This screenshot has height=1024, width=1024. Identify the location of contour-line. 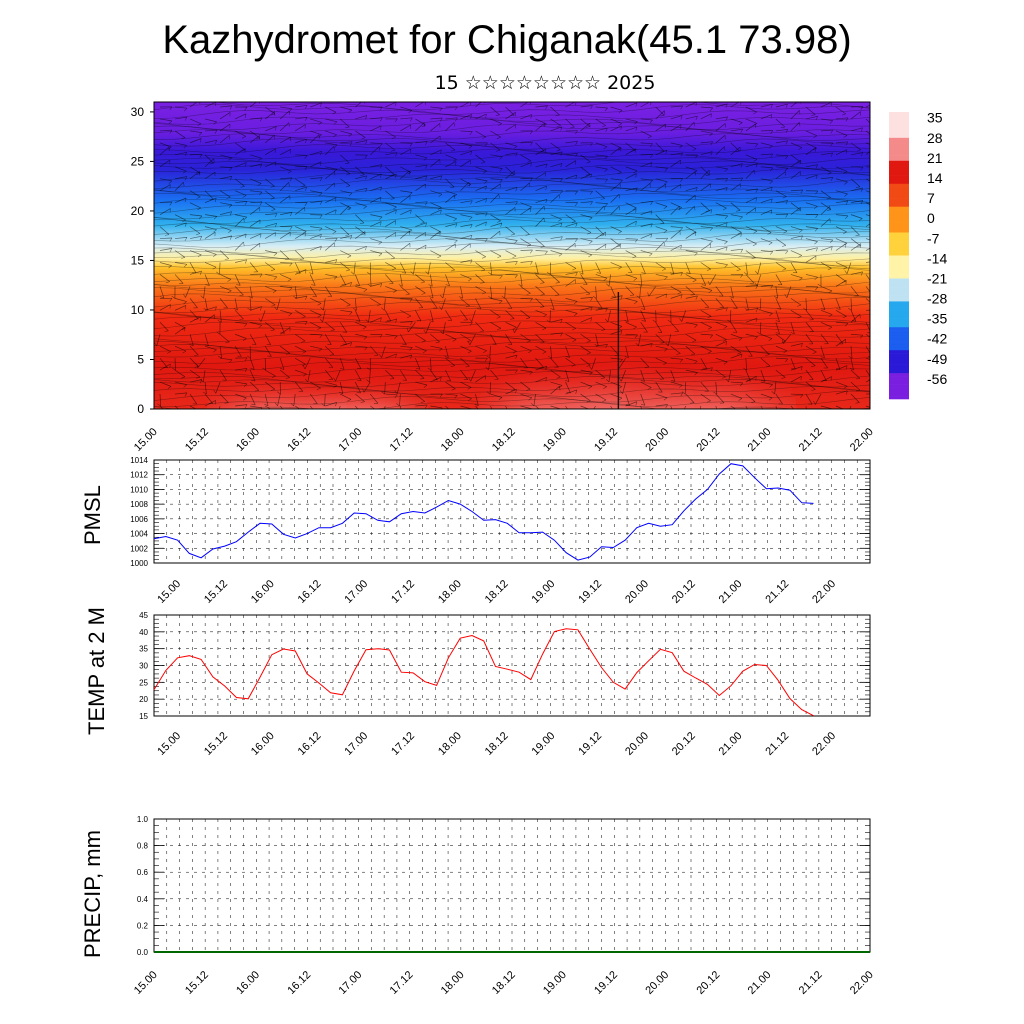
(512, 317).